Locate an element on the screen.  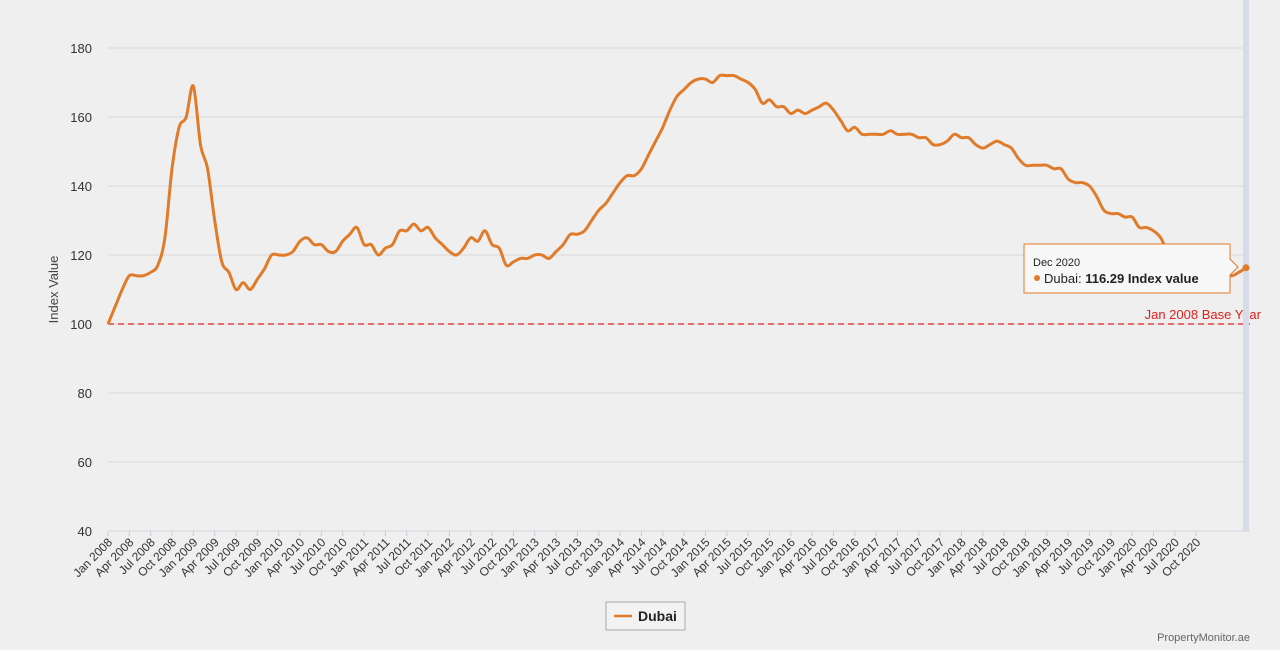
y-tick-label: 180 is located at coordinates (81, 48).